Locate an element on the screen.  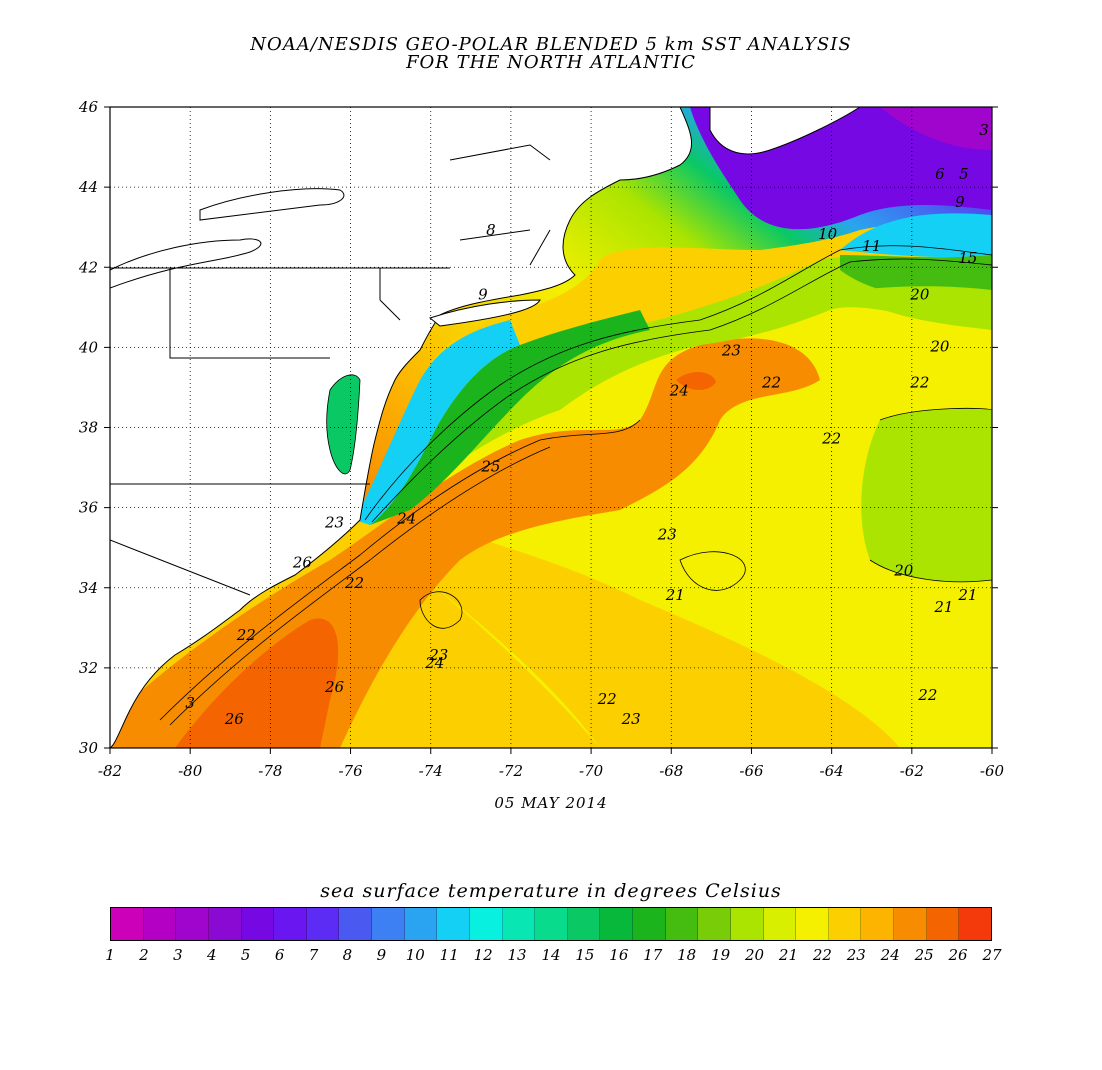
colorbar-label: 18 is located at coordinates (687, 955).